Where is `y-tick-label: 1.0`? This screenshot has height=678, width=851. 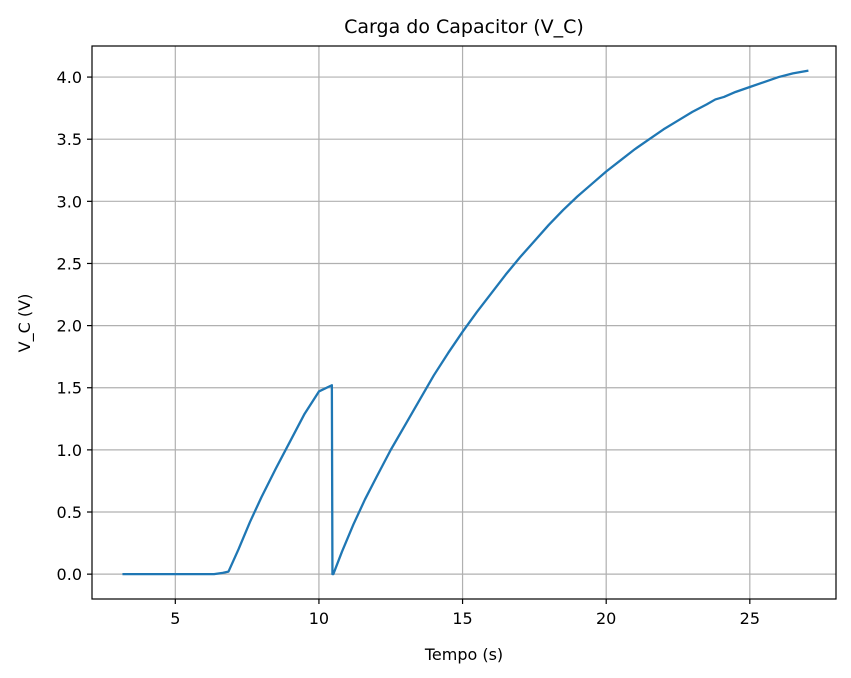
y-tick-label: 1.0 is located at coordinates (69, 450).